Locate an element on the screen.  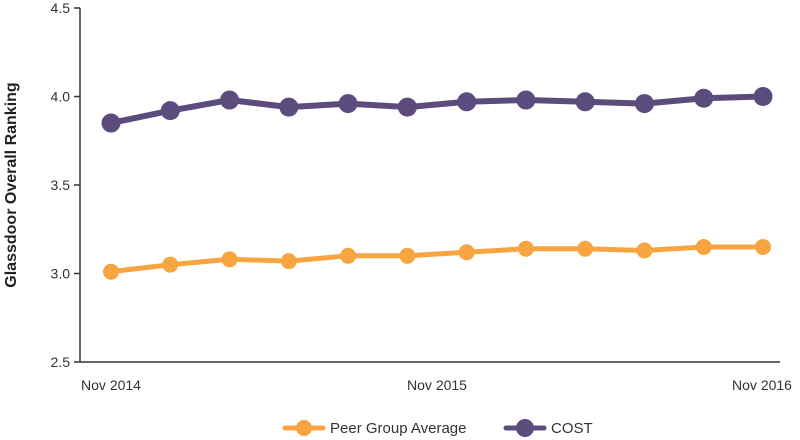
y-tick-label: 3.0 is located at coordinates (61, 274).